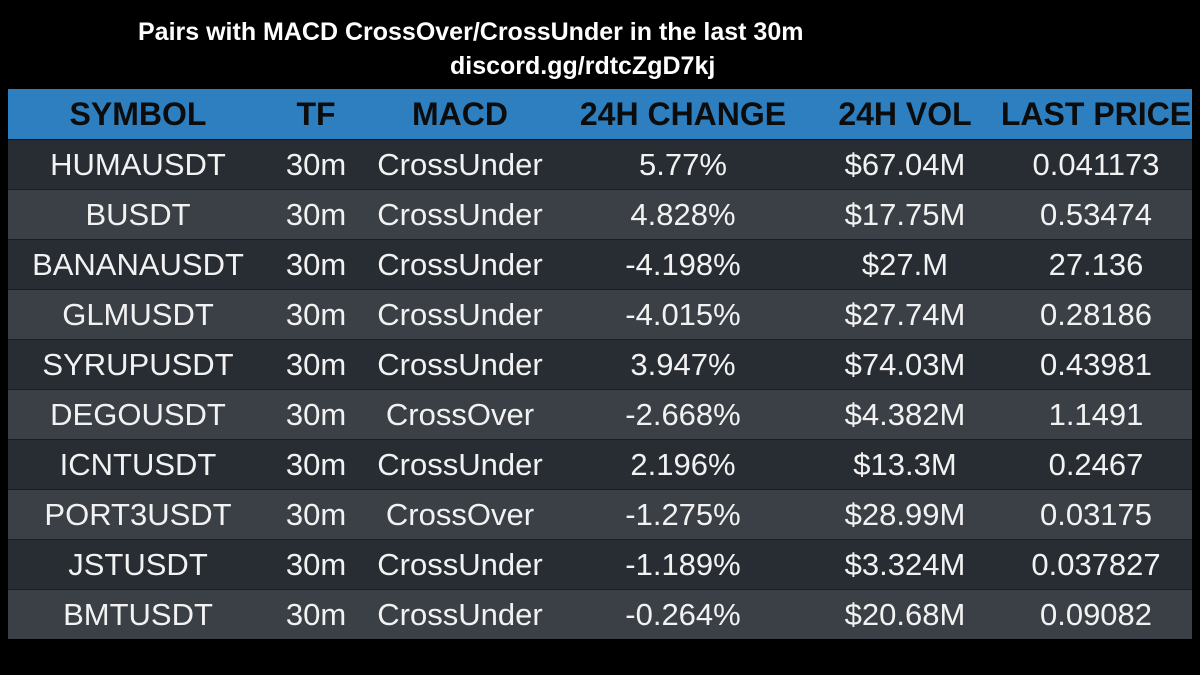  What do you see at coordinates (905, 364) in the screenshot?
I see `cell-vol: $74.03M` at bounding box center [905, 364].